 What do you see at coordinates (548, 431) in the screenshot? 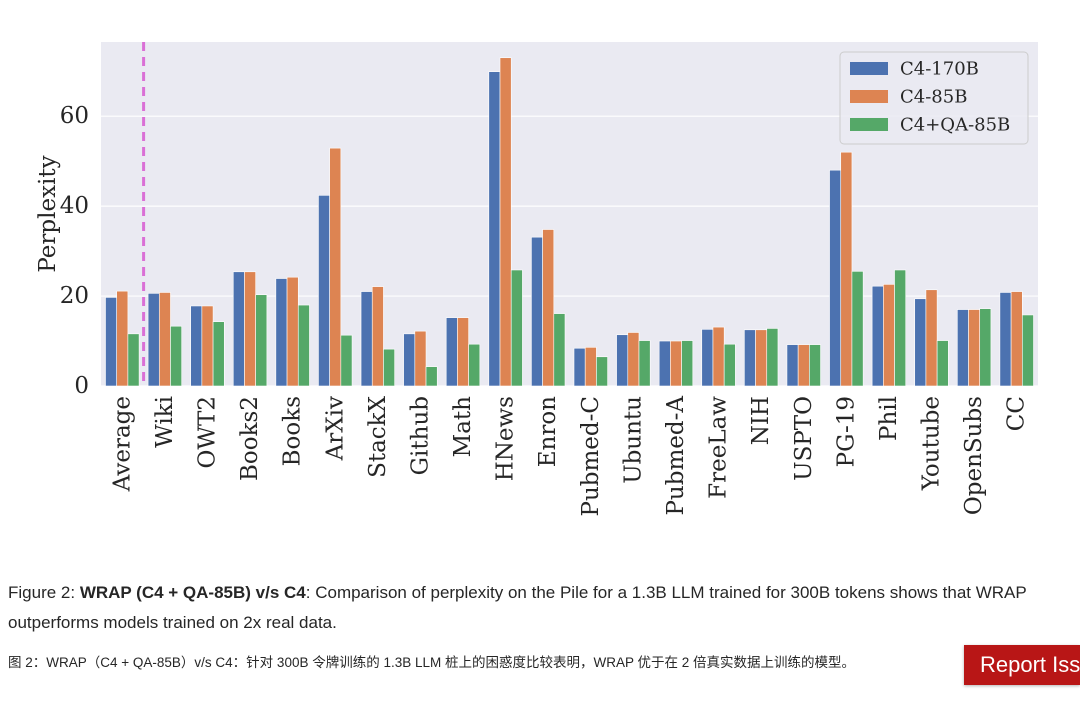
I see `x-tick-label: Enron` at bounding box center [548, 431].